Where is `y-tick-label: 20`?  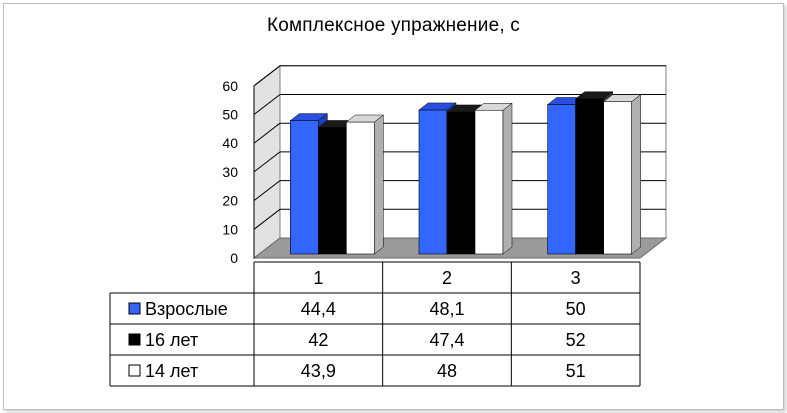
y-tick-label: 20 is located at coordinates (230, 201).